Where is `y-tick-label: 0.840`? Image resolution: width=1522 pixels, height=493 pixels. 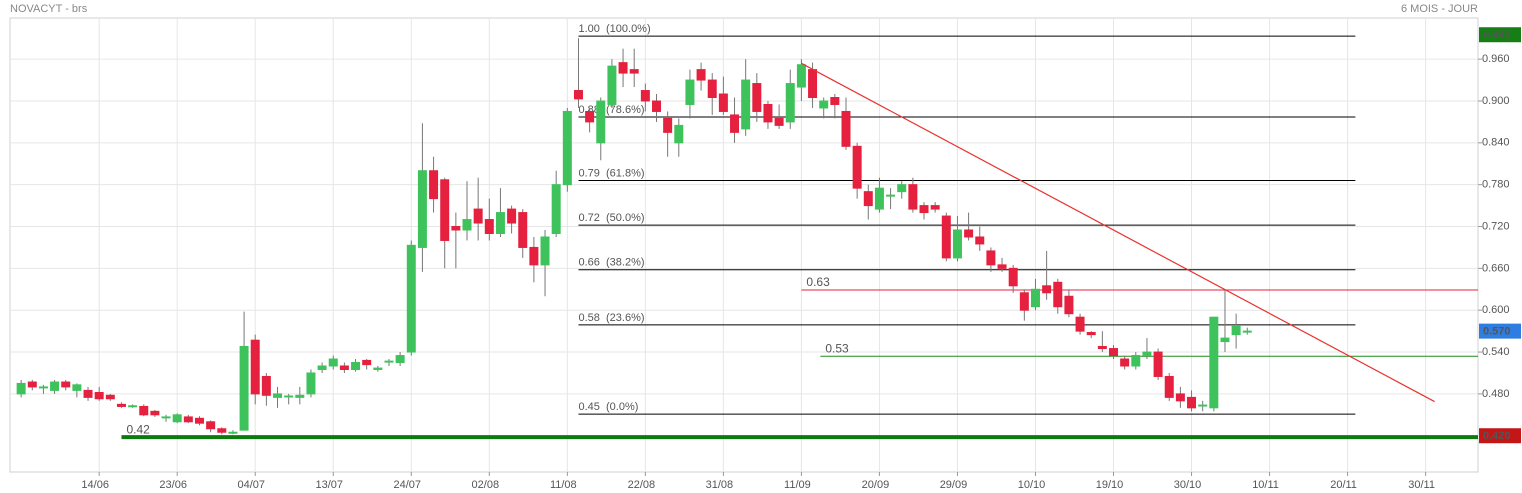 y-tick-label: 0.840 is located at coordinates (1496, 143).